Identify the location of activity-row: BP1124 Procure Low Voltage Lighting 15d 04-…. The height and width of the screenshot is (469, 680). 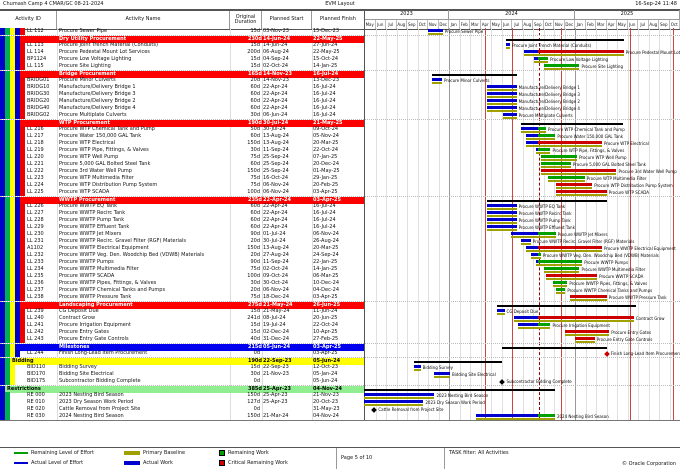
(340, 59).